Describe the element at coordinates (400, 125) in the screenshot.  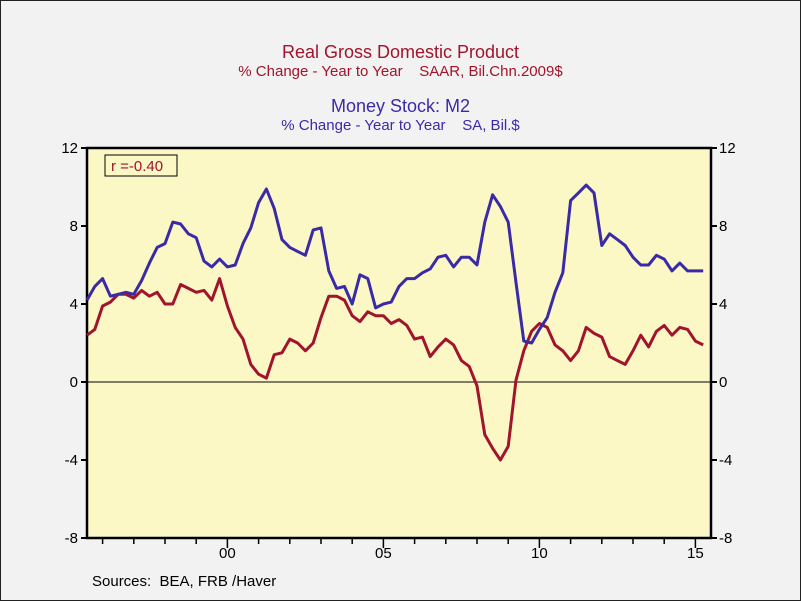
I see `chart-subtitle-m2: % Change - Year to Year SA, Bil.$` at that location.